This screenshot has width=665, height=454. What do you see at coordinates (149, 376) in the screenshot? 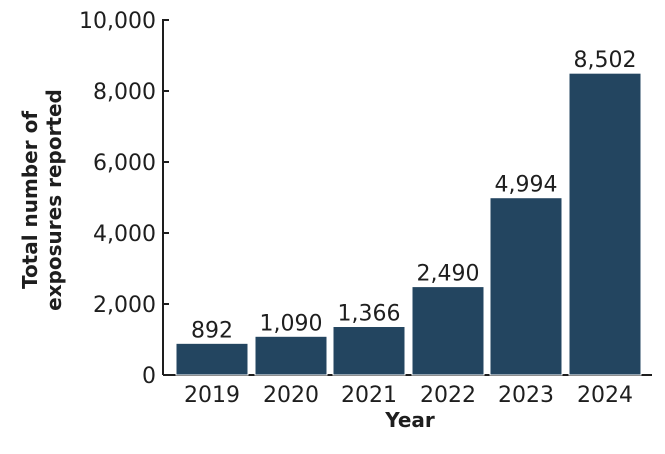
I see `y-tick-label: 0` at bounding box center [149, 376].